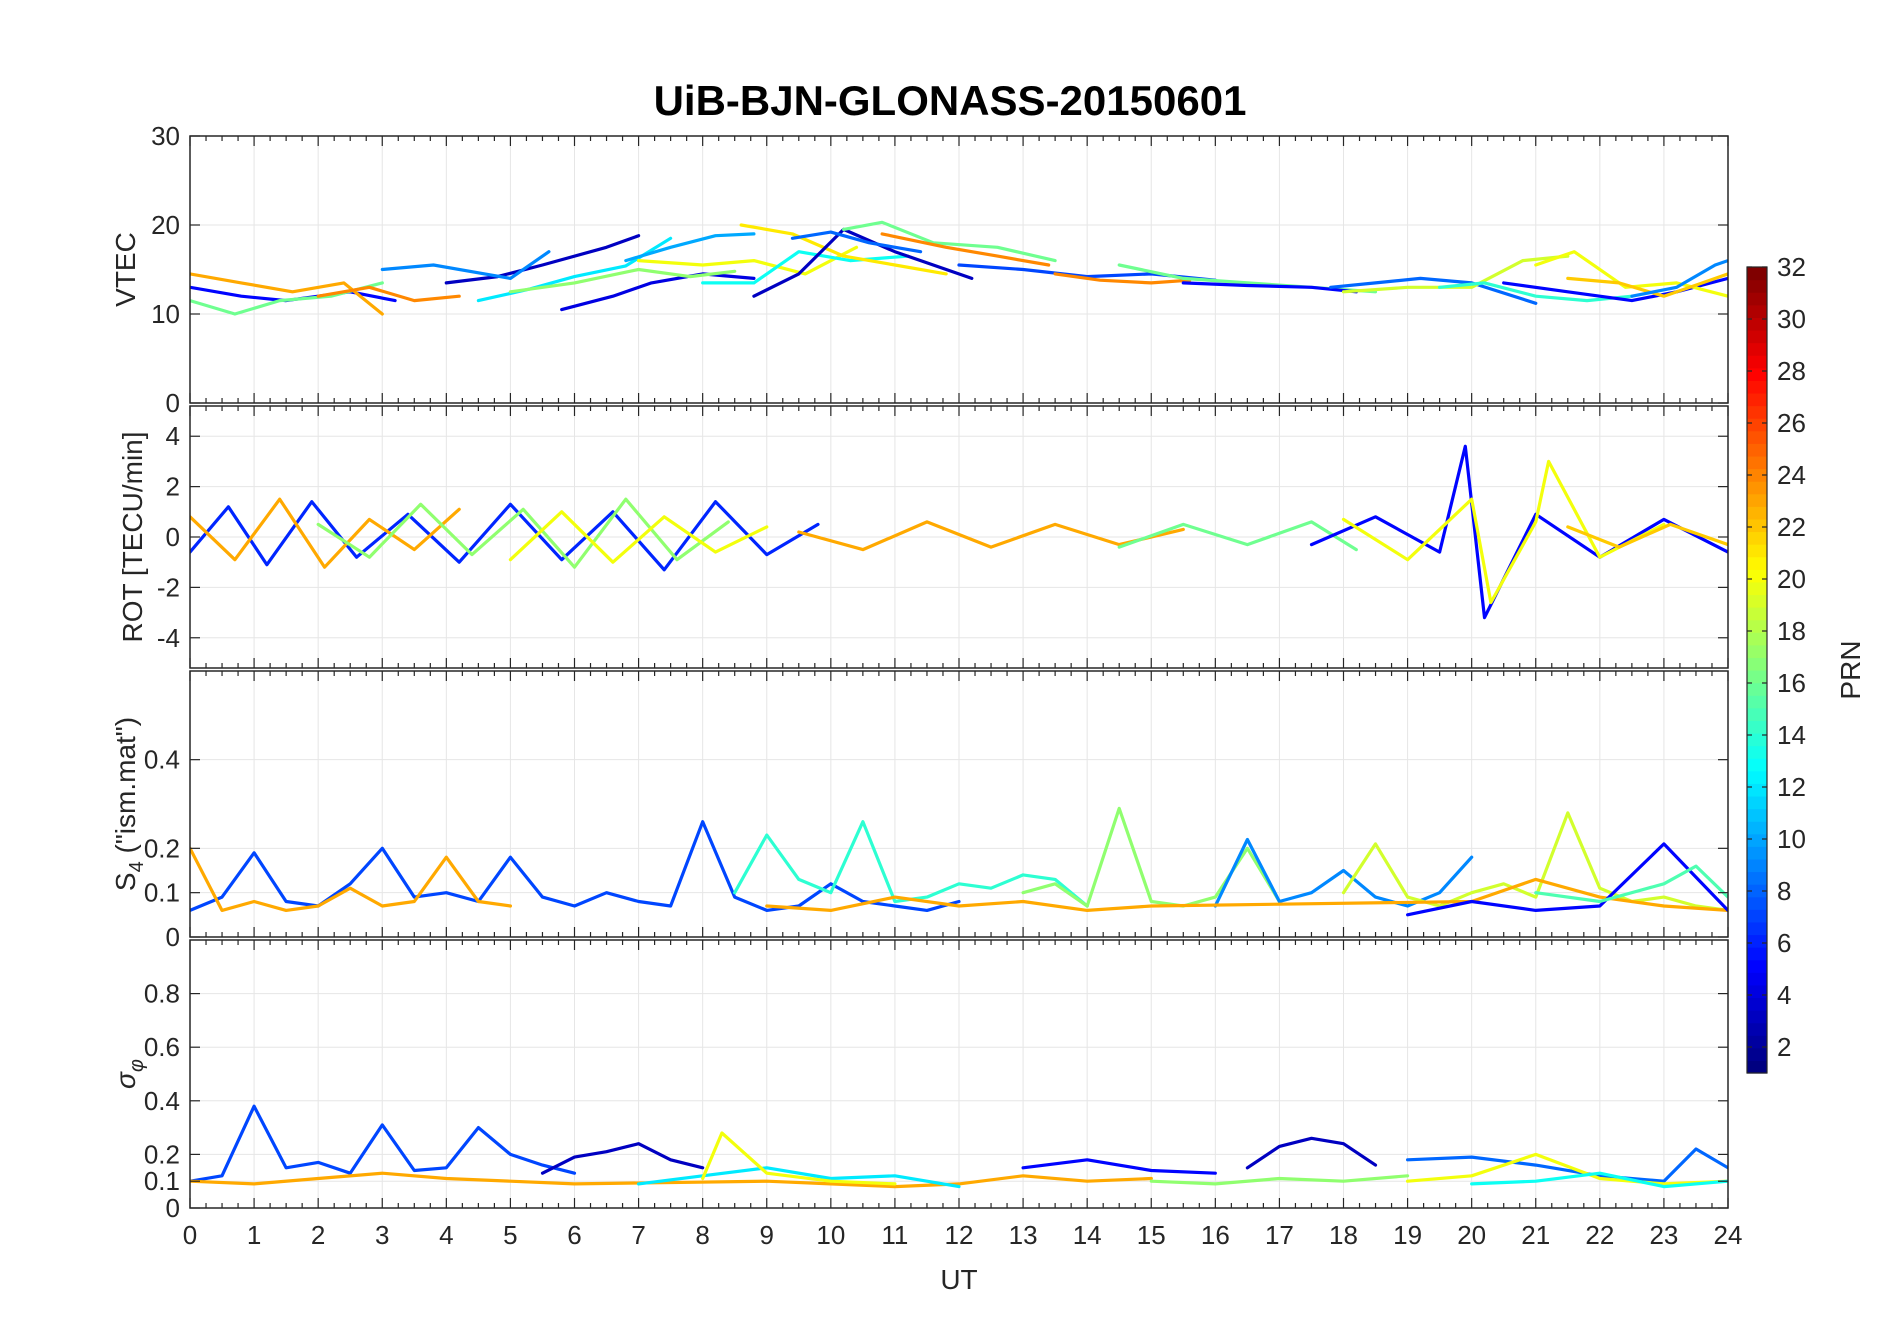  I want to click on y-tick-label: 0.4, so click(162, 1101).